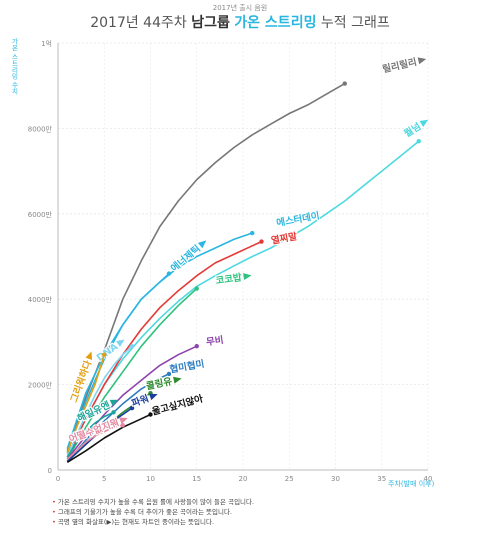 This screenshot has width=480, height=534. I want to click on x-tick-label: 25, so click(289, 479).